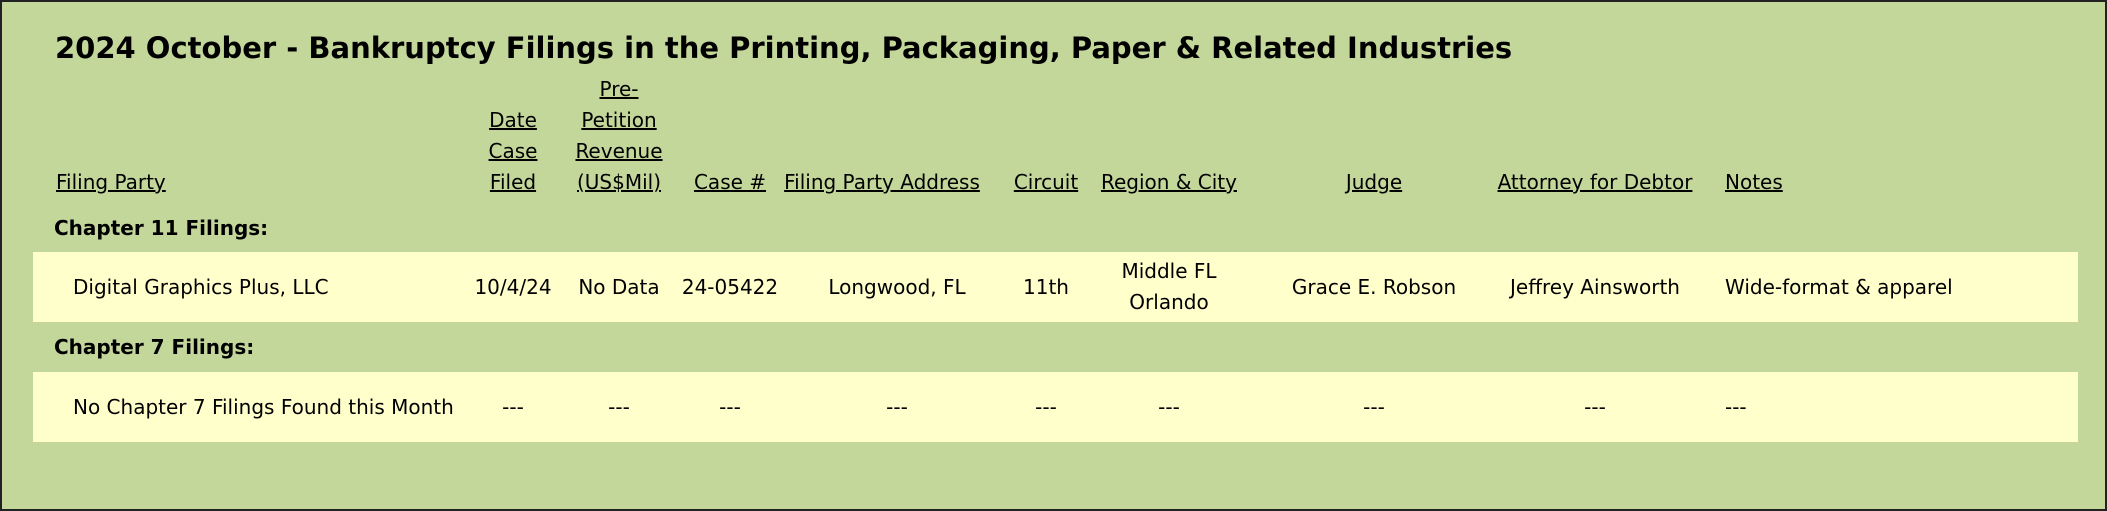 Image resolution: width=2107 pixels, height=511 pixels. Describe the element at coordinates (730, 286) in the screenshot. I see `cell: 24-05422` at that location.